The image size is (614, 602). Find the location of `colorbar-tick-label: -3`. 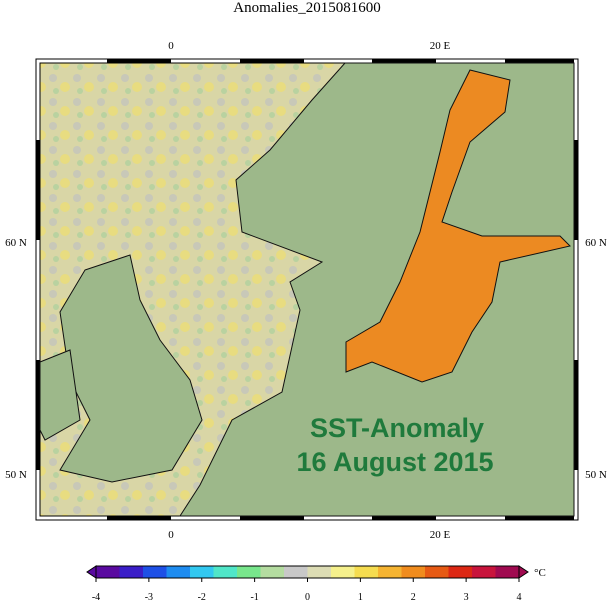

colorbar-tick-label: -3 is located at coordinates (149, 597).